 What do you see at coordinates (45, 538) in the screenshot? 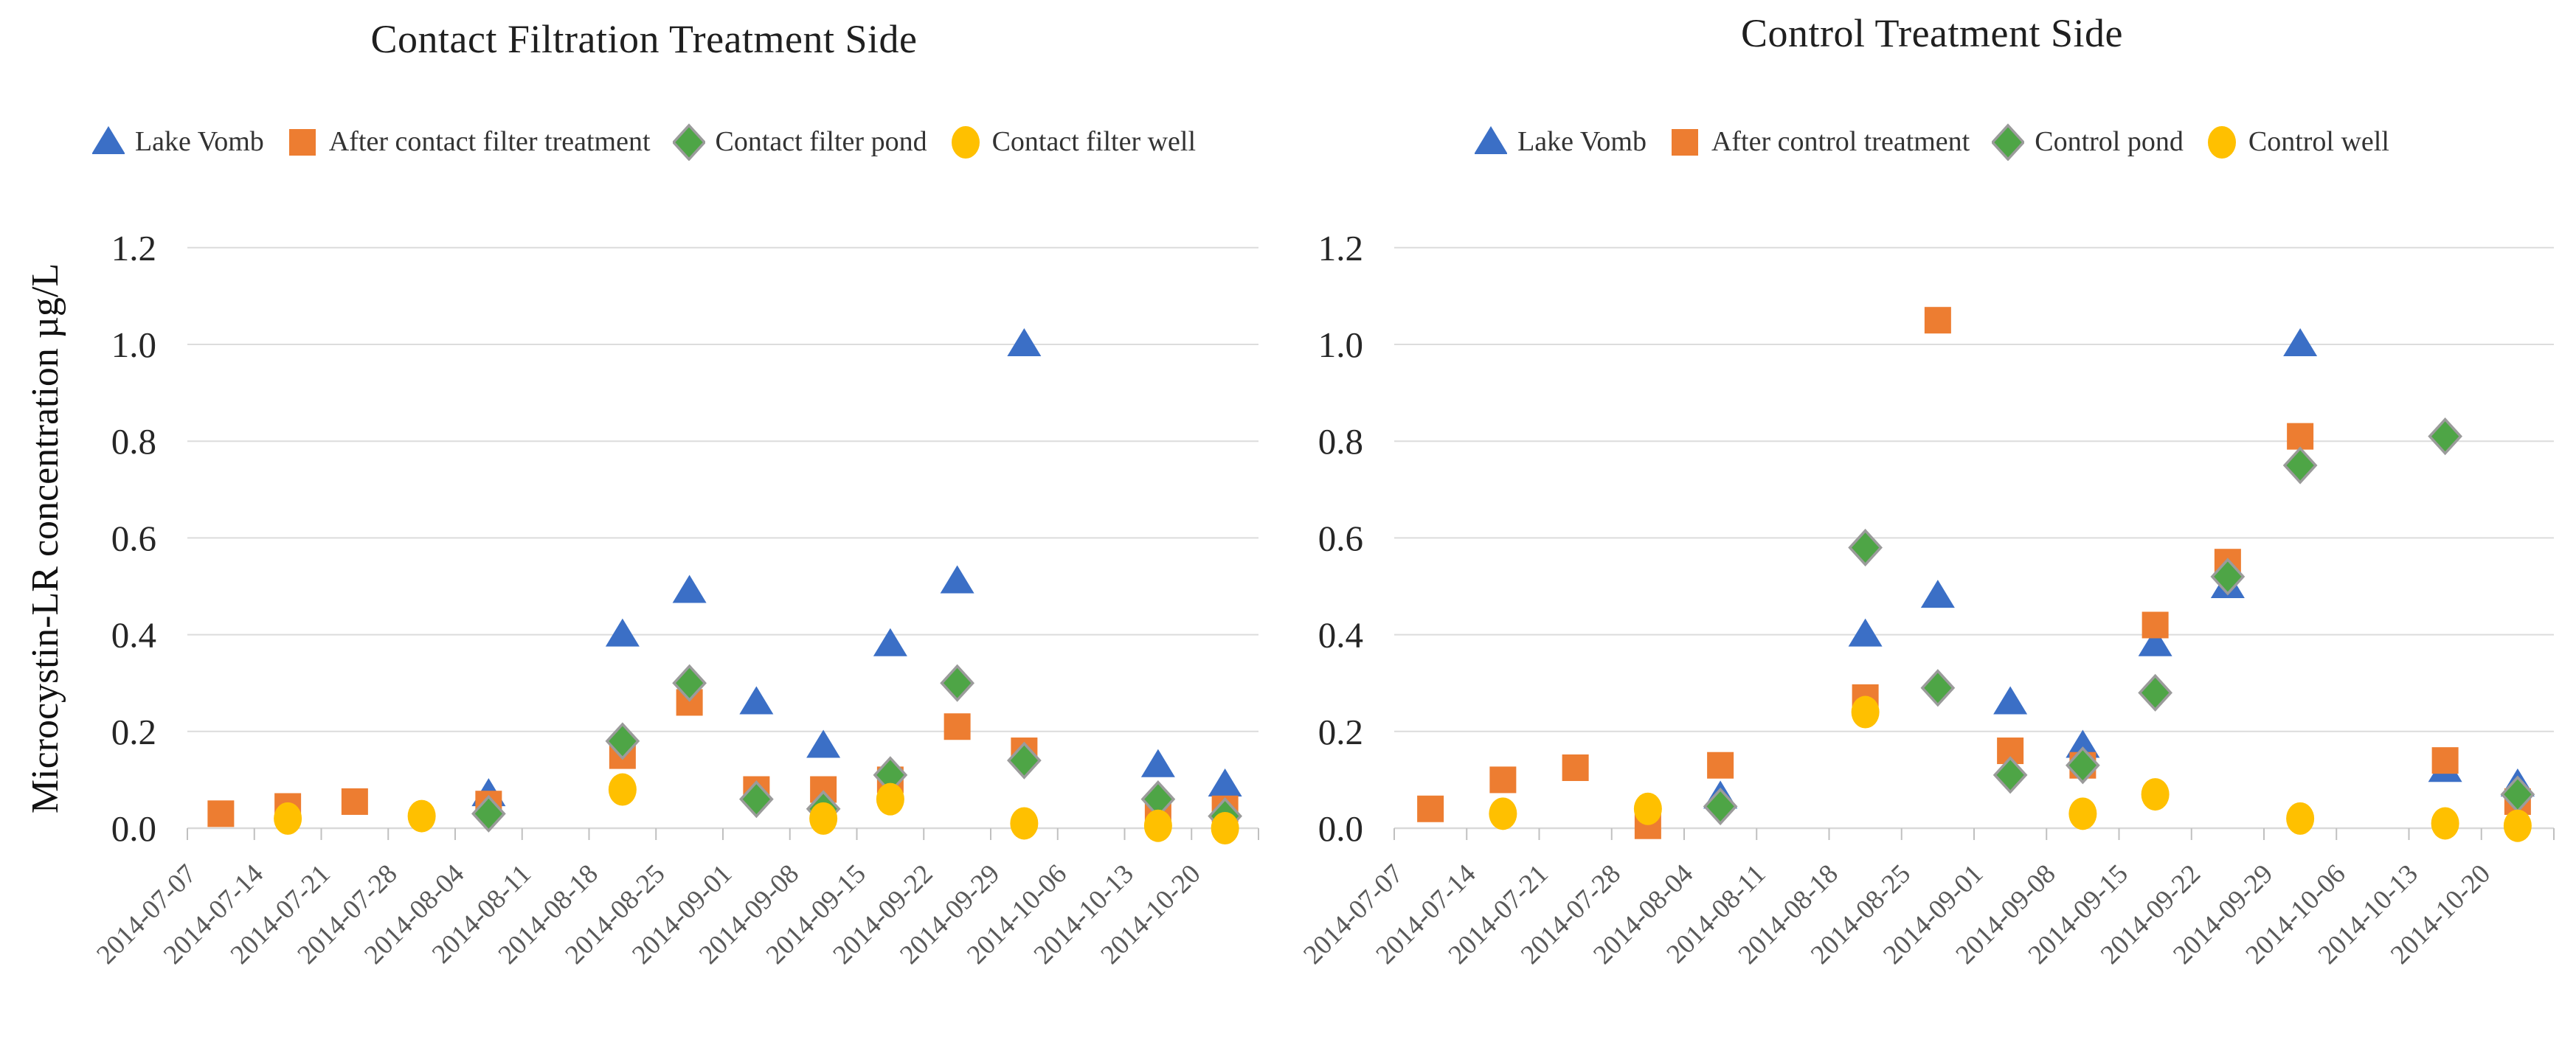
I see `y-axis-title: Microcystin-LR concentration µg/L` at bounding box center [45, 538].